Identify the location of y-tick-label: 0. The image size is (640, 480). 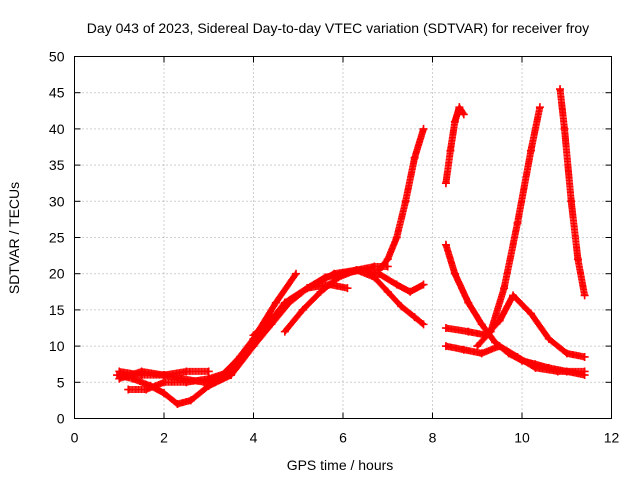
(61, 419).